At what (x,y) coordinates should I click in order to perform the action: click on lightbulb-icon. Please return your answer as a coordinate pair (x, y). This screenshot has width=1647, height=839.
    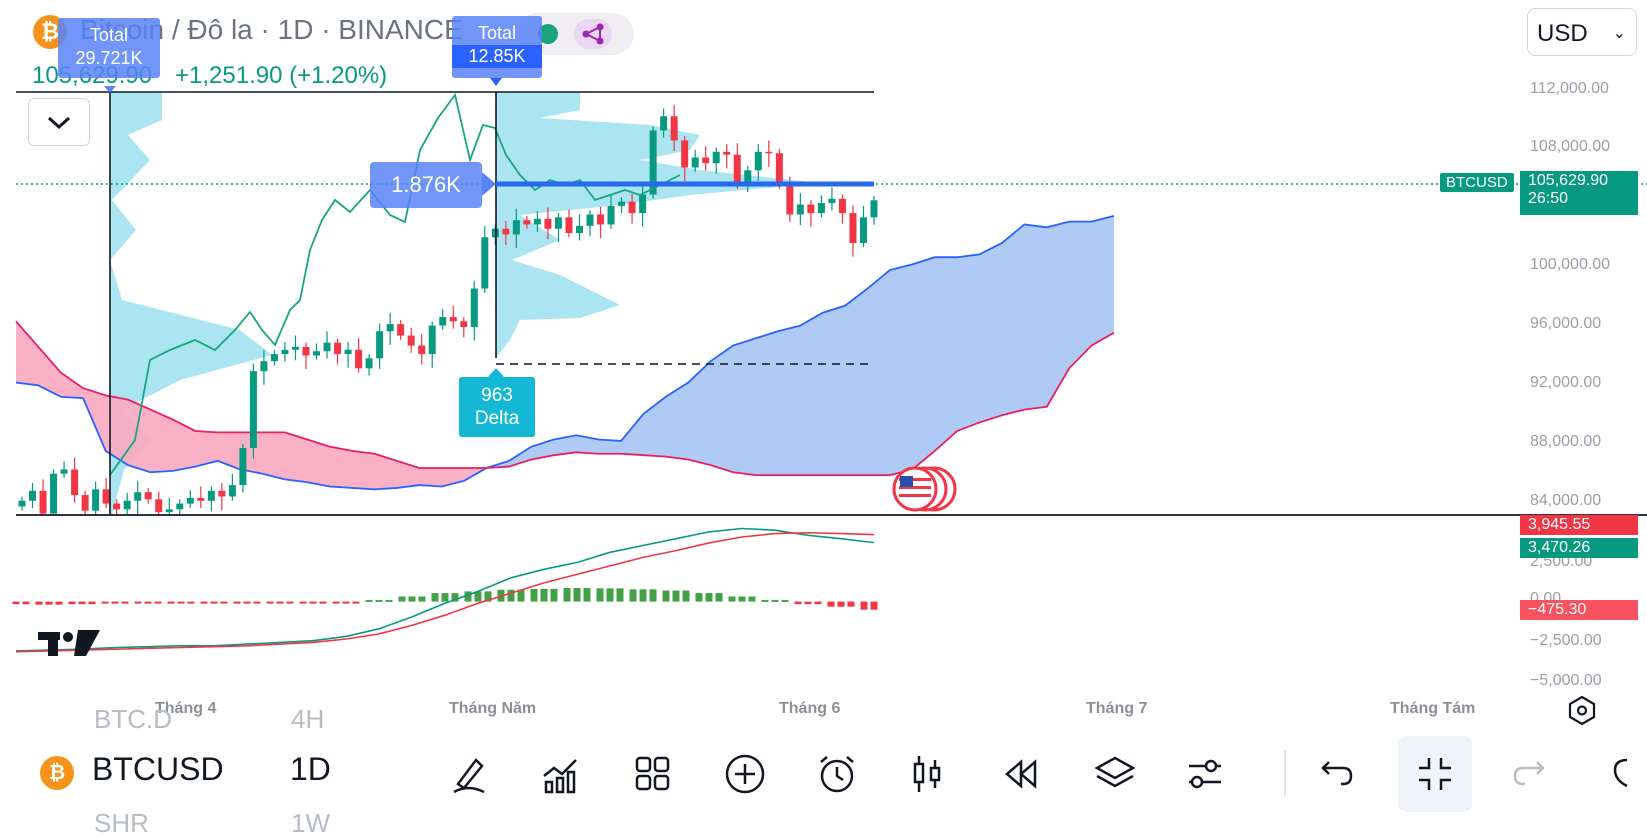
    Looking at the image, I should click on (1620, 773).